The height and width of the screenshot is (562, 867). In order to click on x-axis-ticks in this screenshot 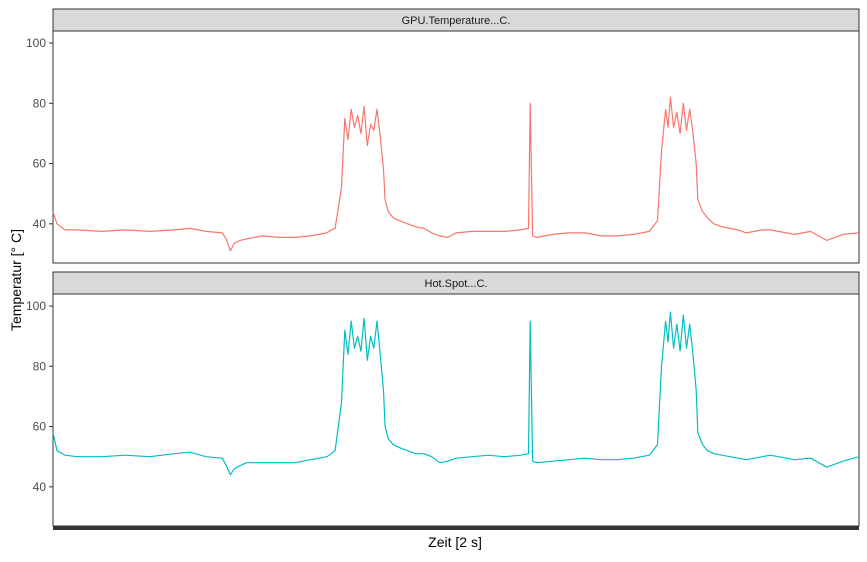, I will do `click(456, 528)`.